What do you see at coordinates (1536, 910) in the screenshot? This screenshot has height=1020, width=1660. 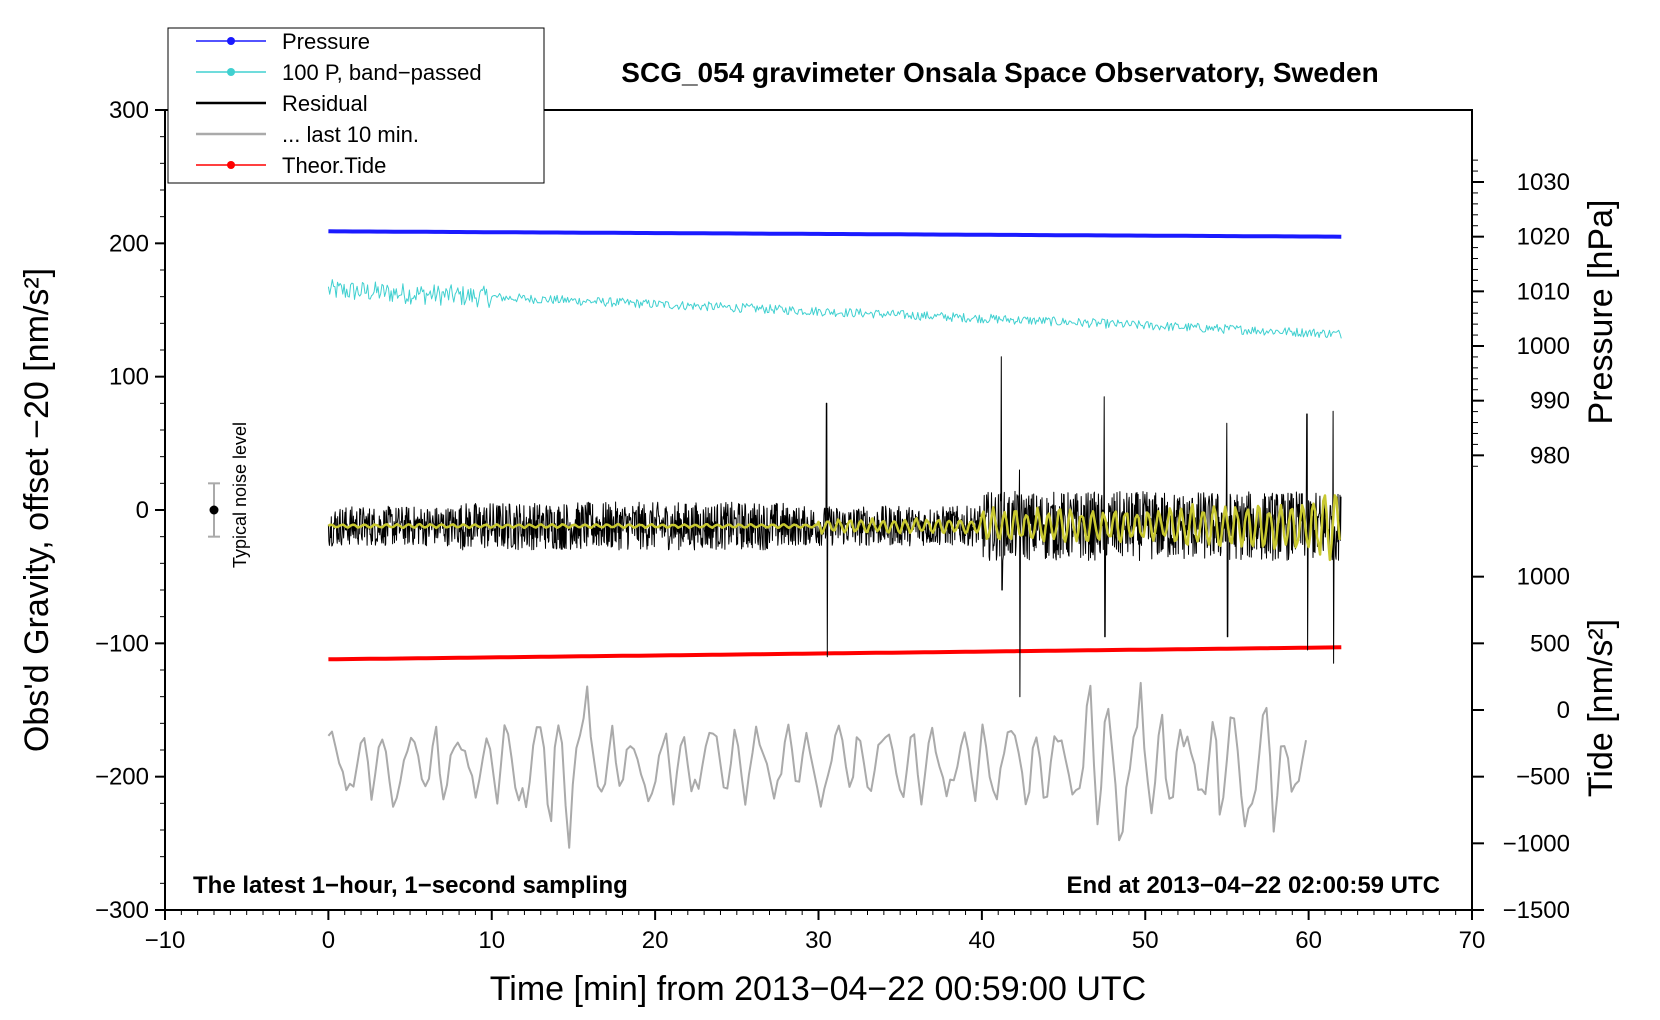 I see `tide-tick-label: −1500` at bounding box center [1536, 910].